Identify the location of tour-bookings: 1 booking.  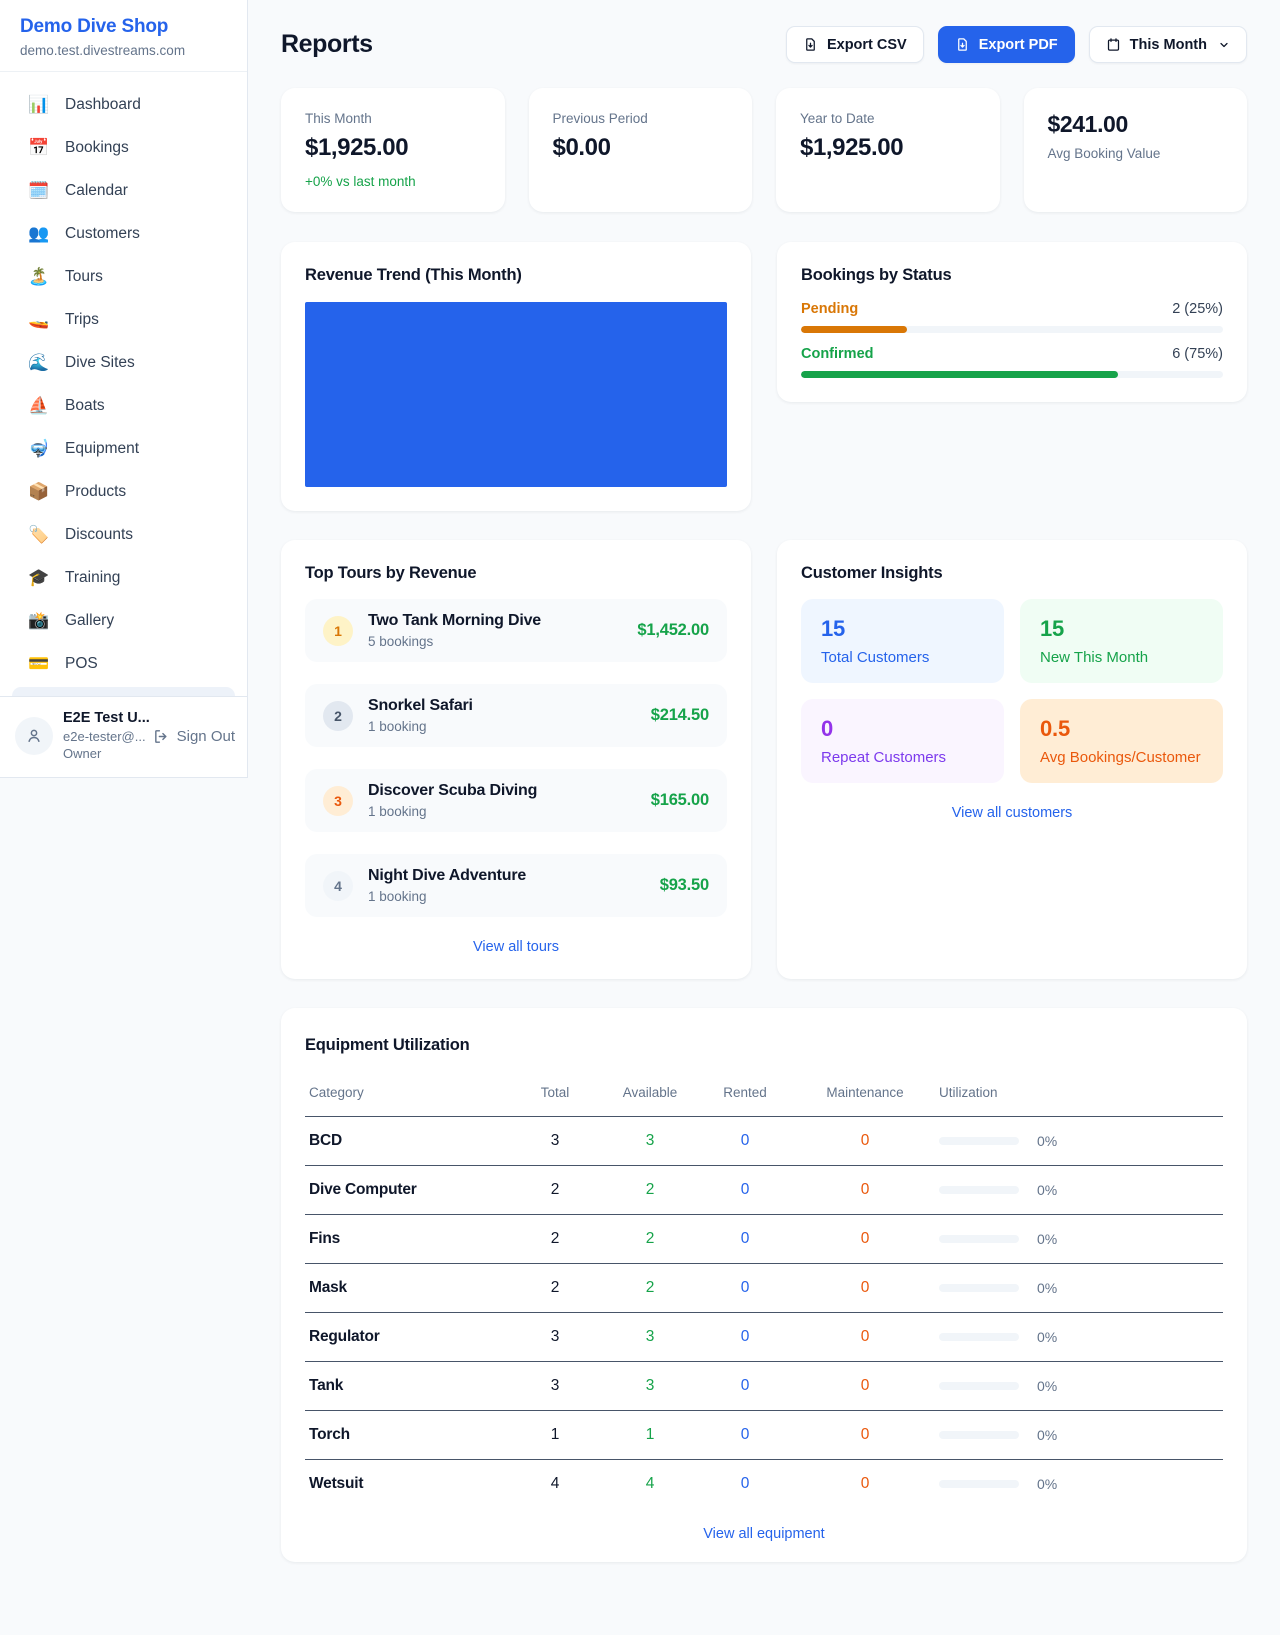
(397, 811).